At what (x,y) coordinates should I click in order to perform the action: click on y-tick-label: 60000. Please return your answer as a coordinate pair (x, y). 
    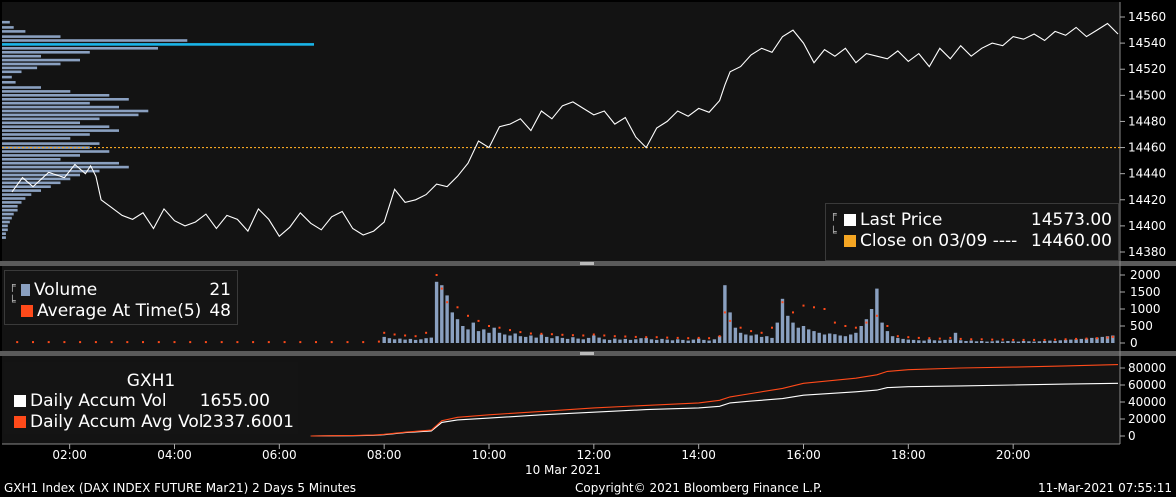
    Looking at the image, I should click on (1147, 385).